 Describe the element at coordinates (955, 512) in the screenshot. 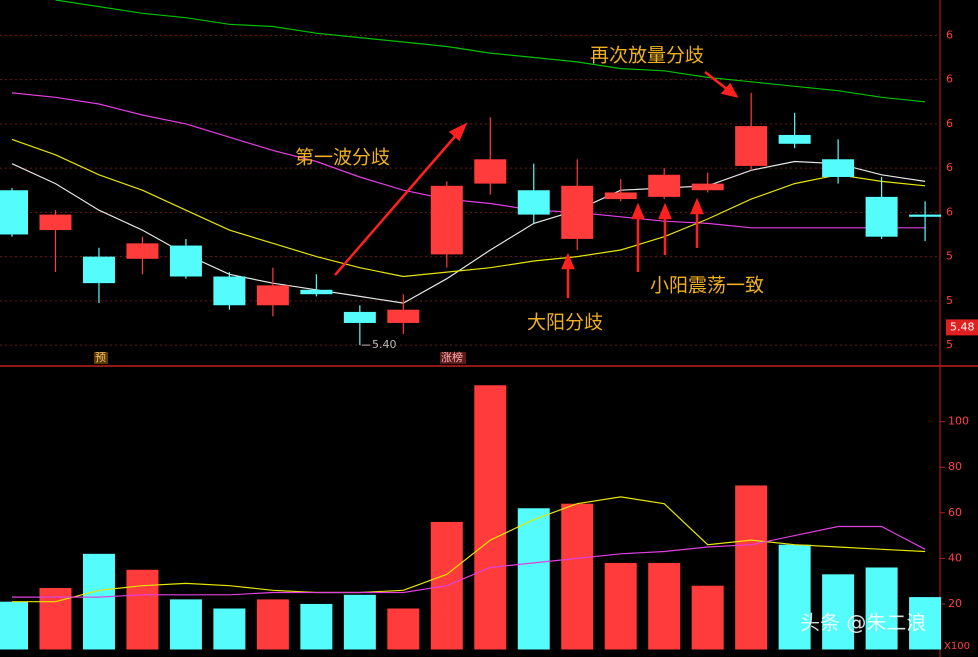

I see `y-tick-label: 60` at that location.